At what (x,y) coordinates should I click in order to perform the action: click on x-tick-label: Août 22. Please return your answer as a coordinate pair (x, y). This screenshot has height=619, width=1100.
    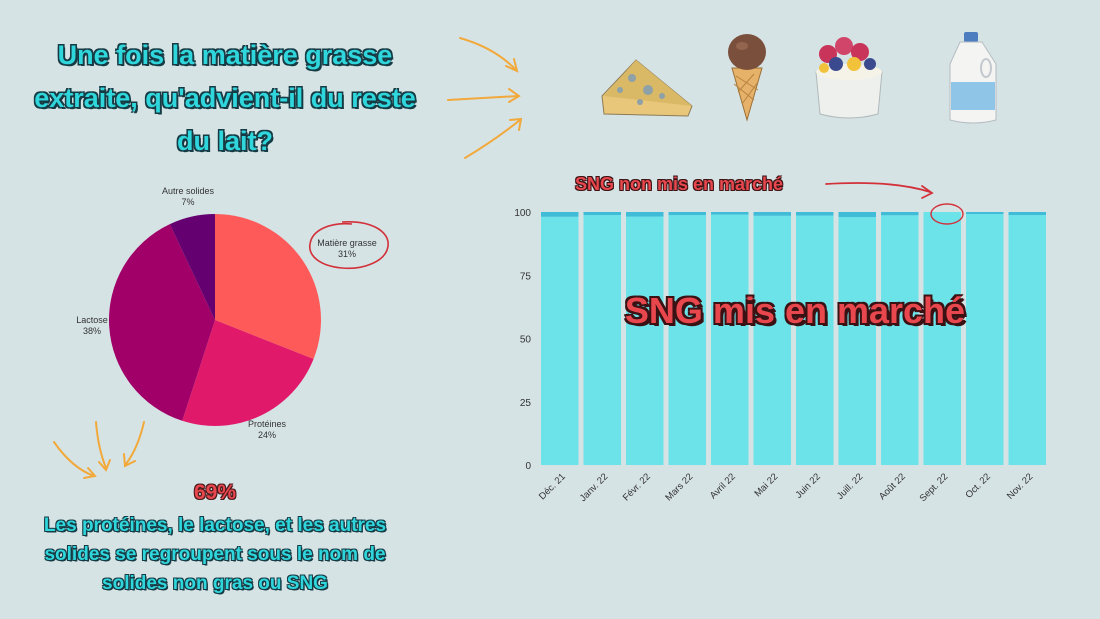
    Looking at the image, I should click on (892, 486).